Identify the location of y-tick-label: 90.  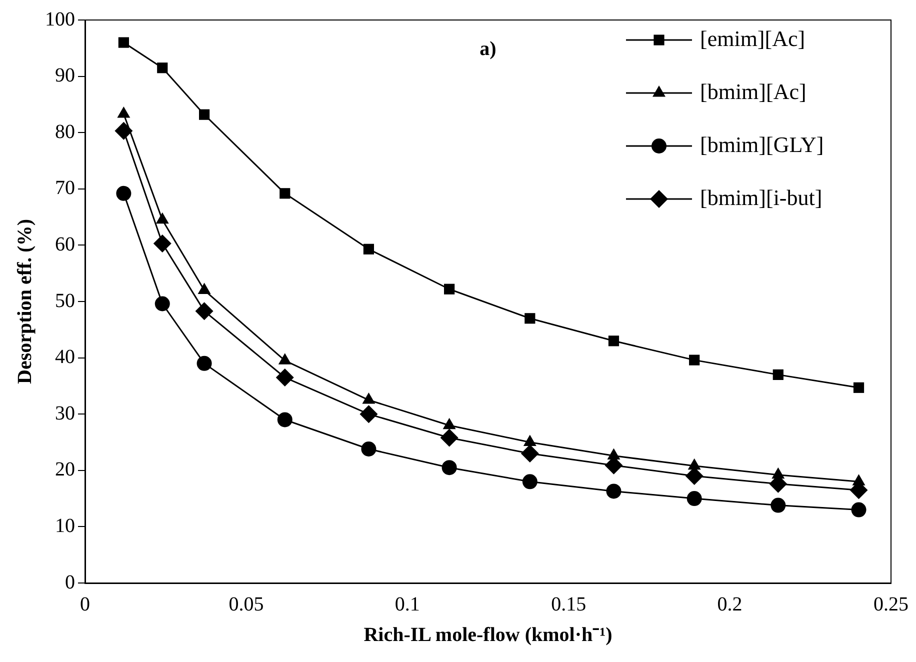
(65, 75).